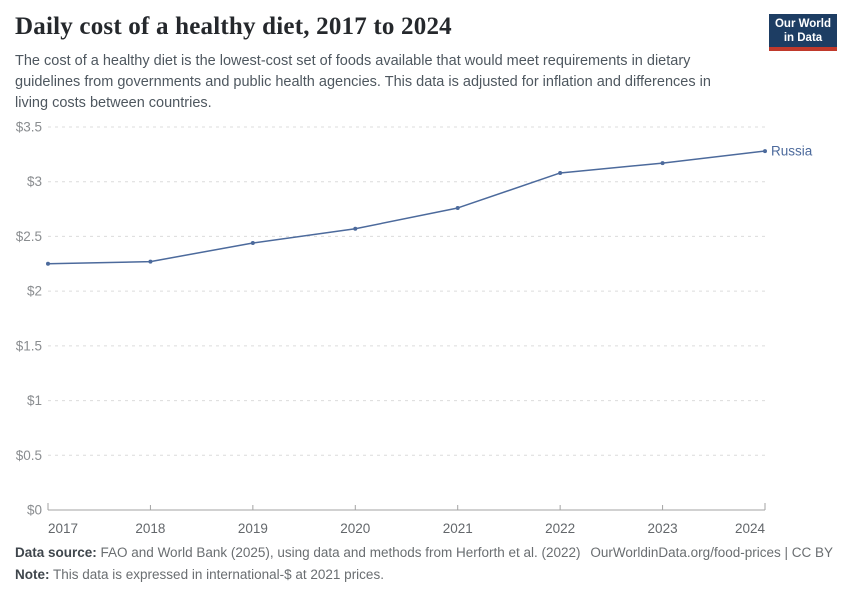  What do you see at coordinates (711, 552) in the screenshot?
I see `owid-url-link: OurWorldinData.org/food-prices | CC BY` at bounding box center [711, 552].